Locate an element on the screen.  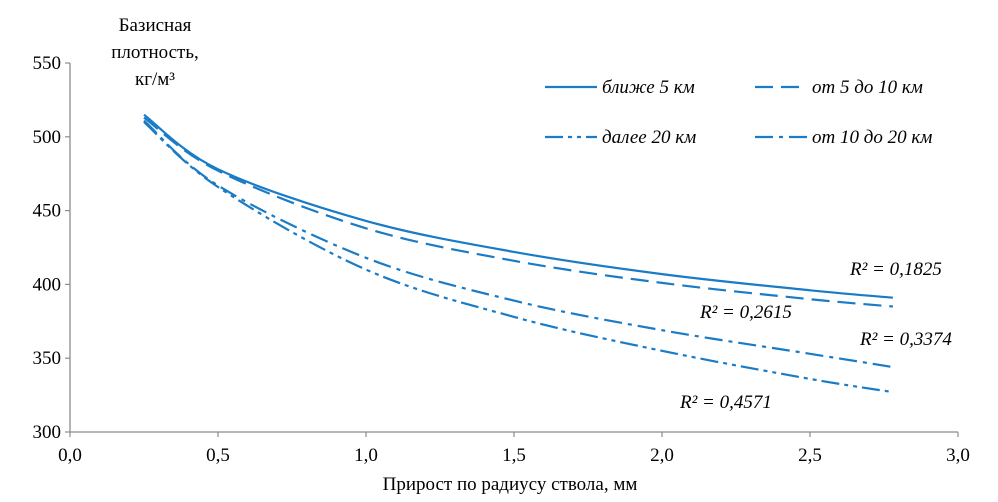
legend-label-3: далее 20 км is located at coordinates (649, 137).